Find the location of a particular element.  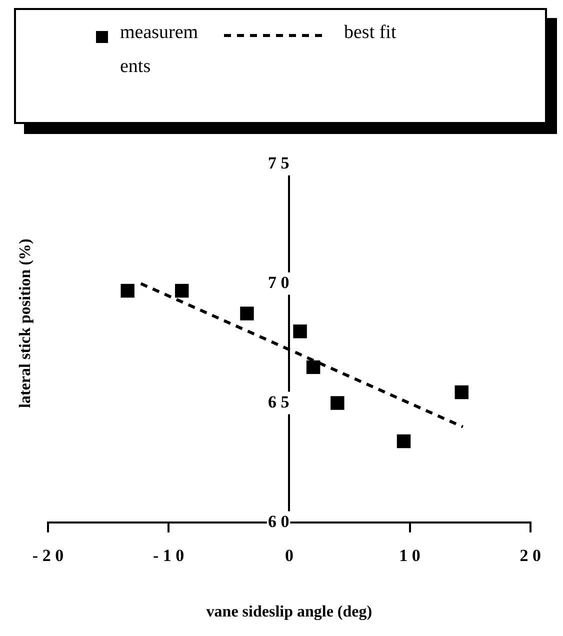

y-axis-title: lateral stick position (%) is located at coordinates (25, 323).